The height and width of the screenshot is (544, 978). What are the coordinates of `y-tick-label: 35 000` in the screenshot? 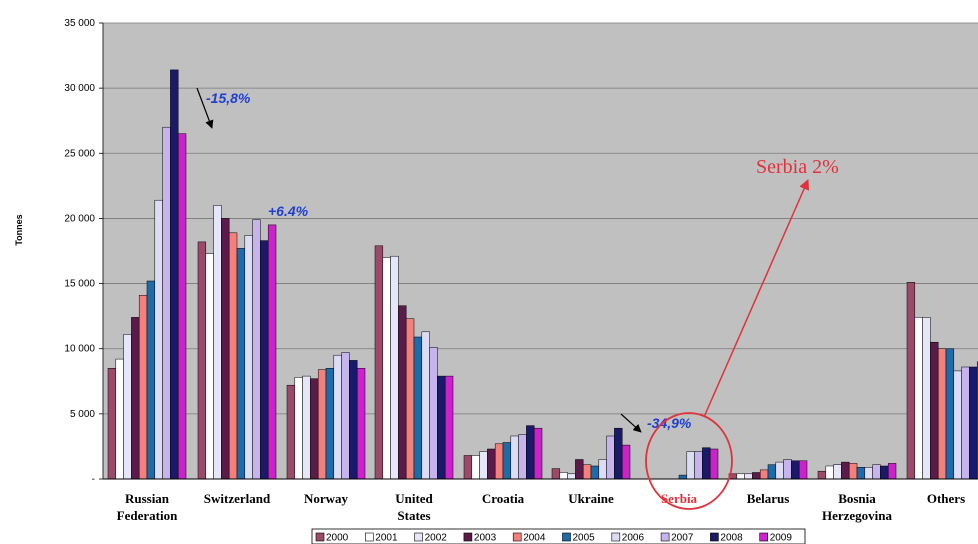 It's located at (79, 23).